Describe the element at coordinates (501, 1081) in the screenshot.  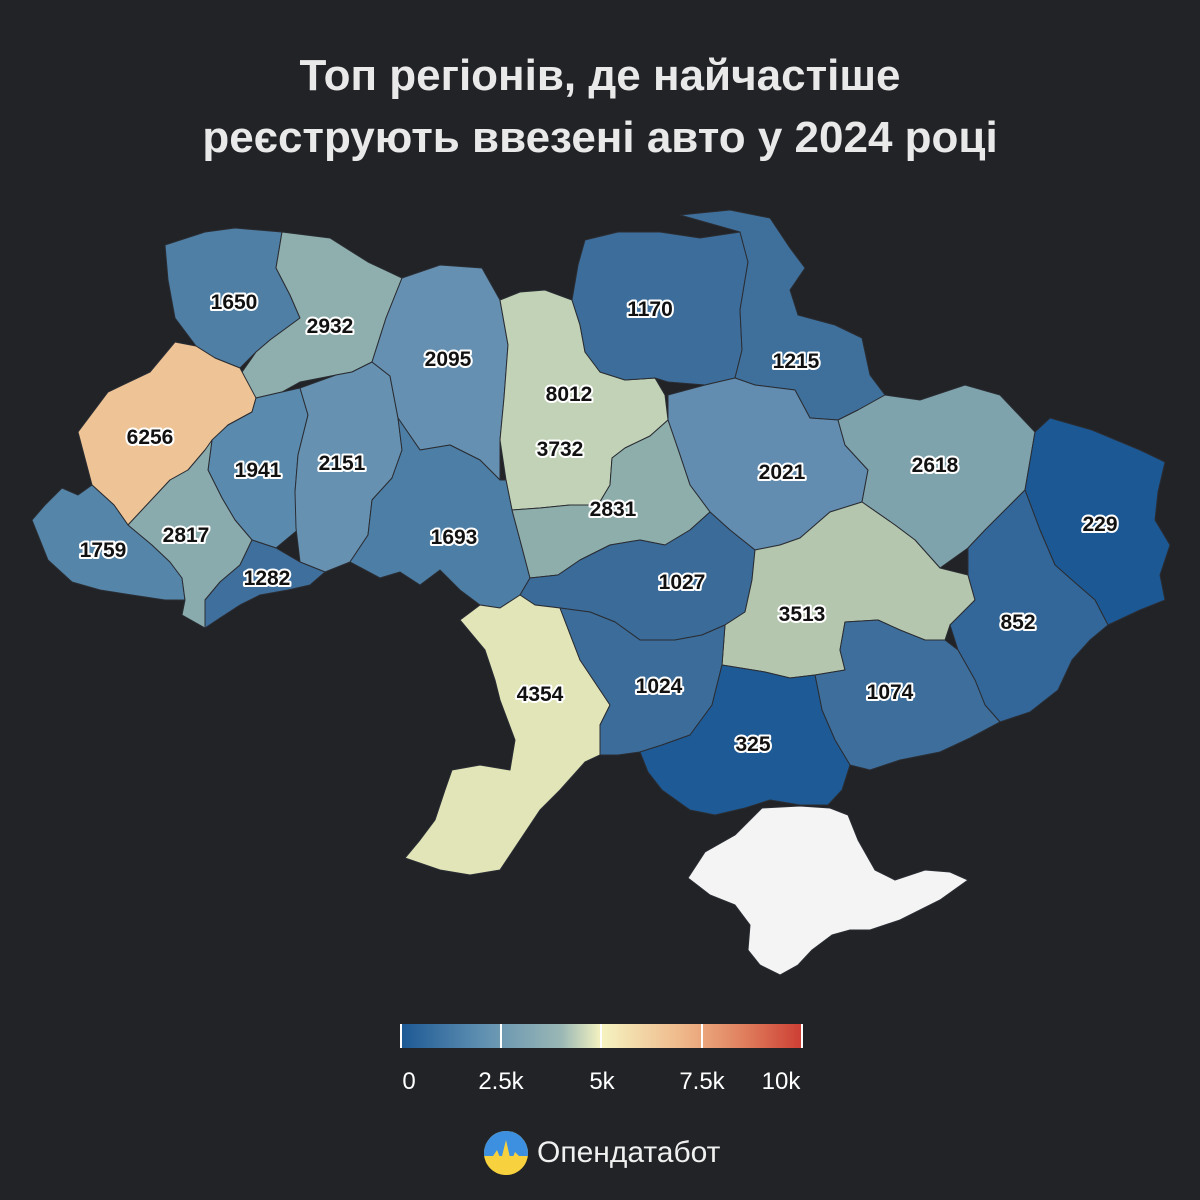
I see `legend-tick-label: 2.5k` at that location.